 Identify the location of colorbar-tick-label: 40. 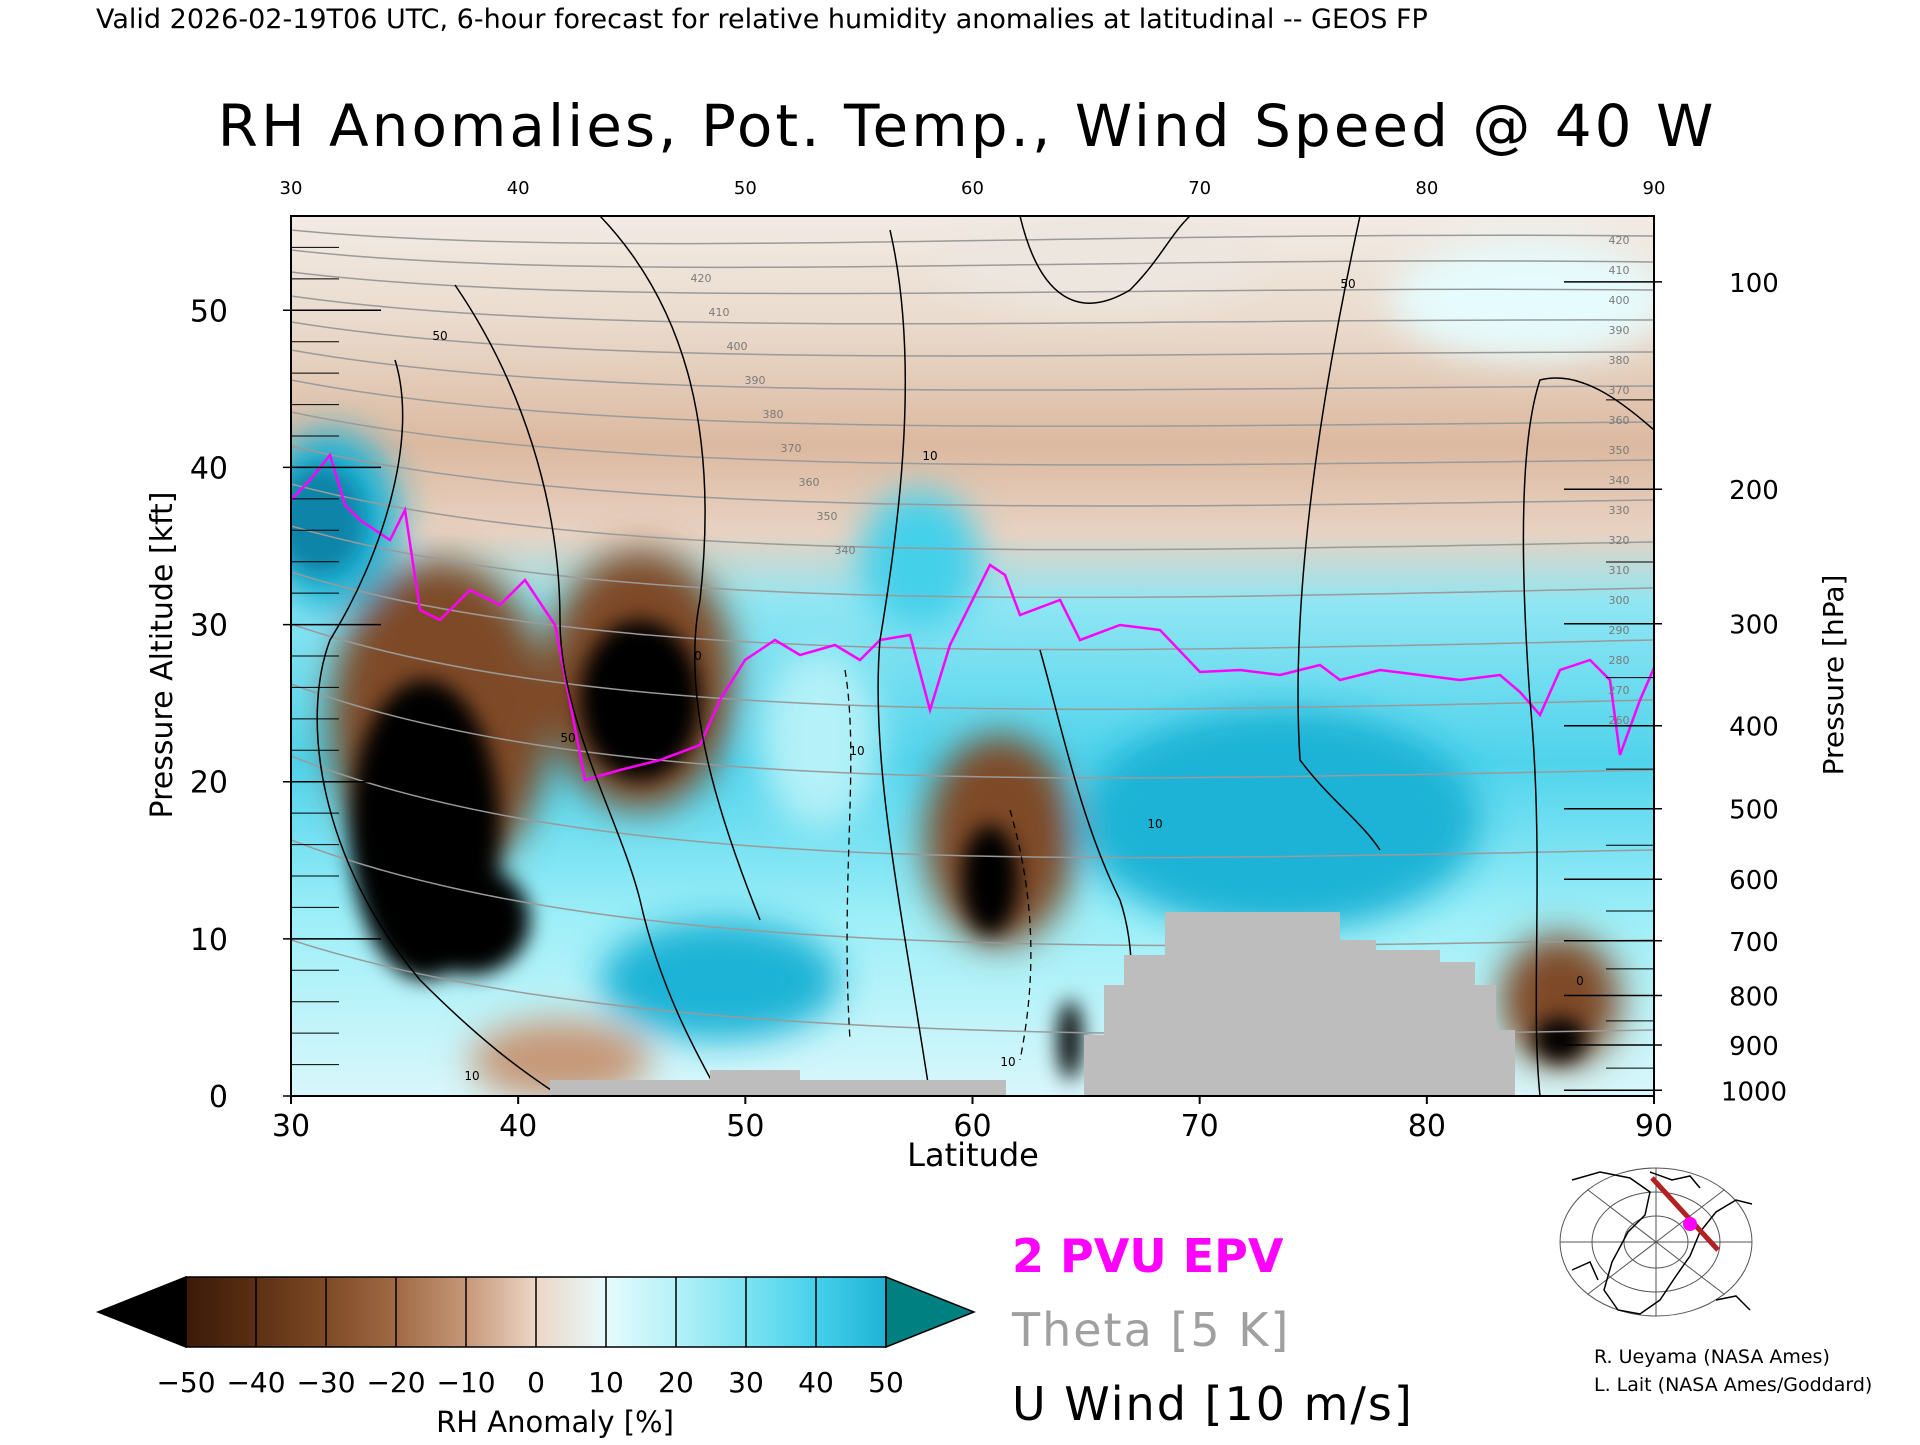
(816, 1382).